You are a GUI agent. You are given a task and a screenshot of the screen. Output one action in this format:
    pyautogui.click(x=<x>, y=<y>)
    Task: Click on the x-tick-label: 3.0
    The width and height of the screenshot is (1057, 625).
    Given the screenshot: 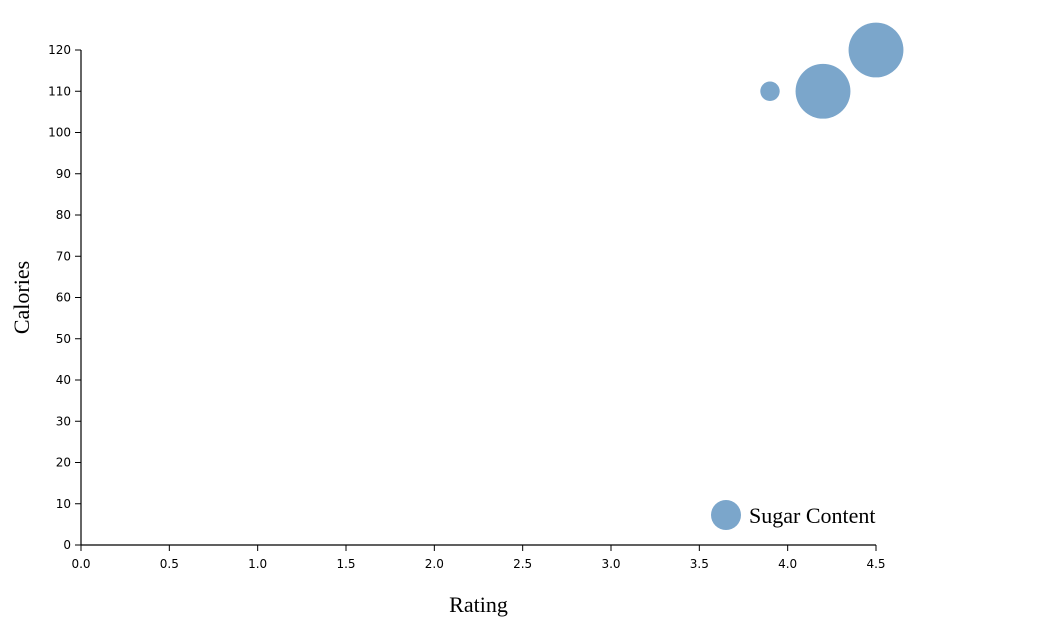 What is the action you would take?
    pyautogui.click(x=610, y=564)
    